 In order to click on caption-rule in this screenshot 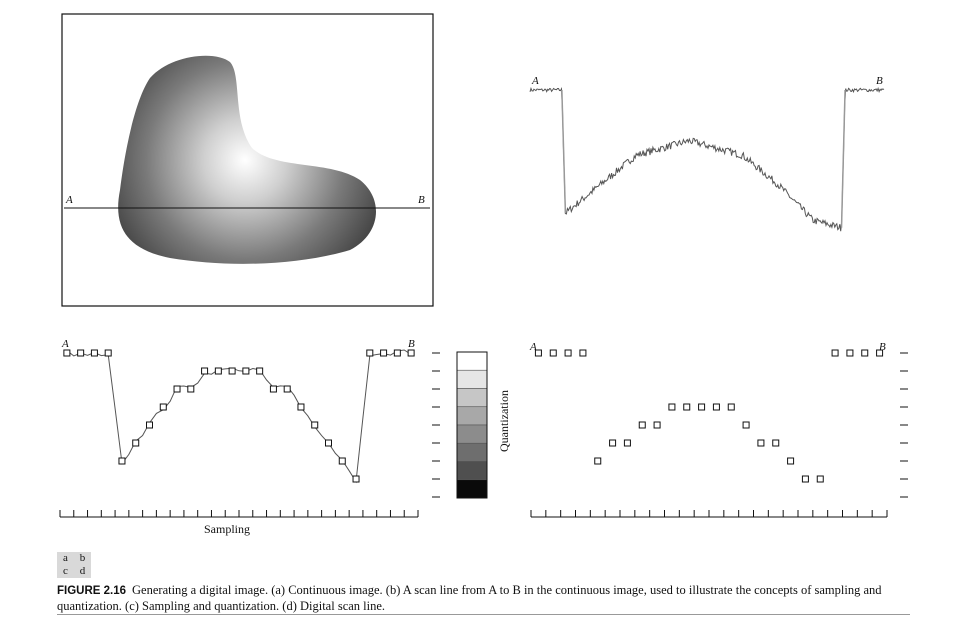, I will do `click(483, 614)`.